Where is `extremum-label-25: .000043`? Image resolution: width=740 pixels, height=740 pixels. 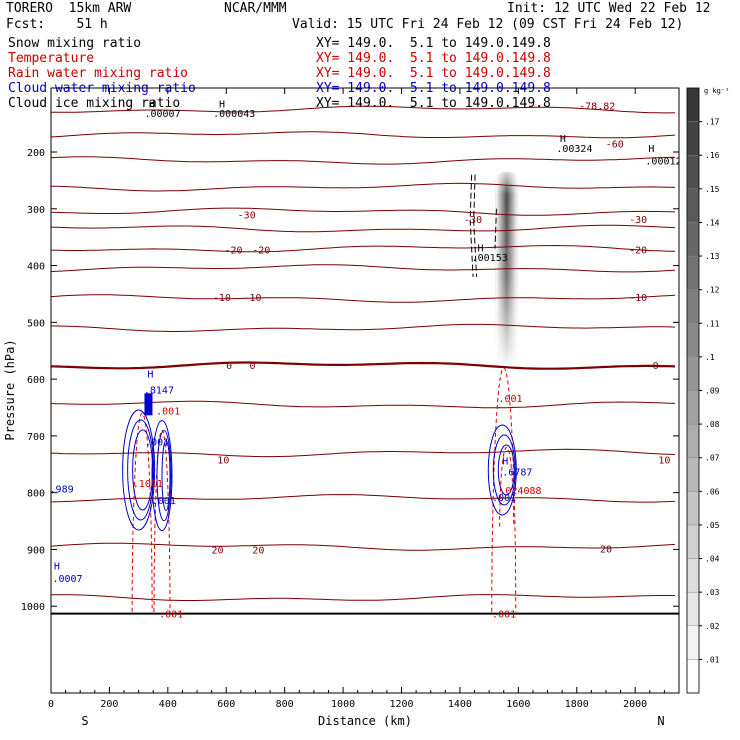
extremum-label-25: .000043 is located at coordinates (234, 114).